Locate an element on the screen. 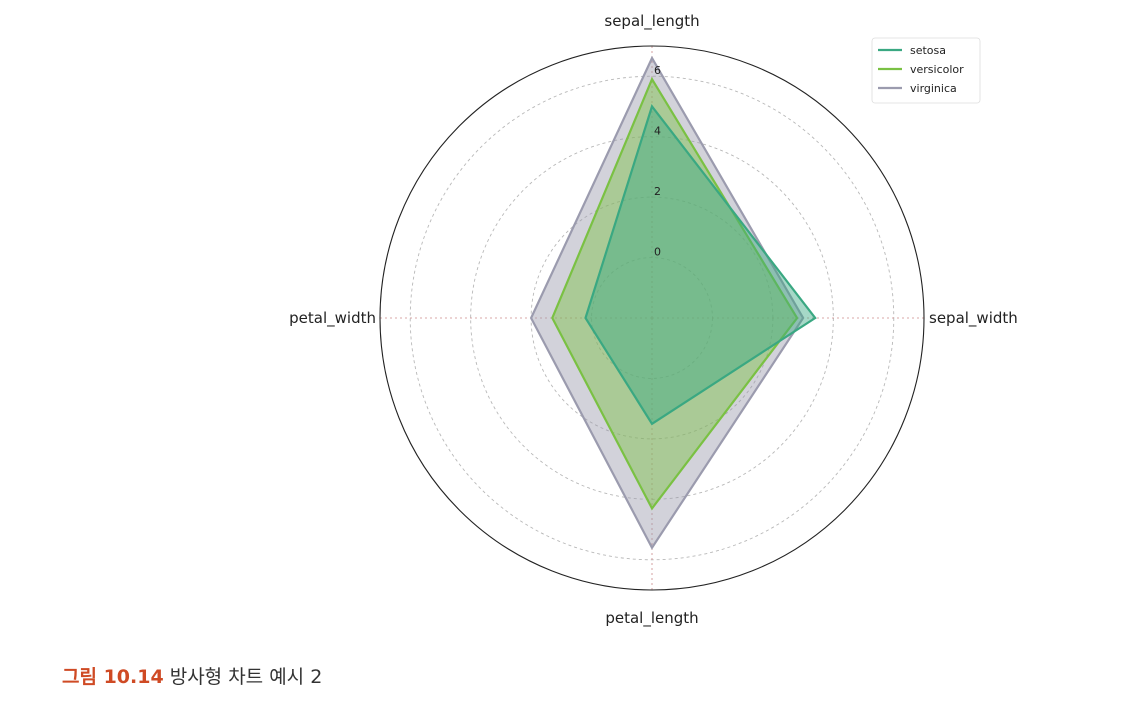 The image size is (1124, 716). axis-label-sepal_width: sepal_width is located at coordinates (973, 318).